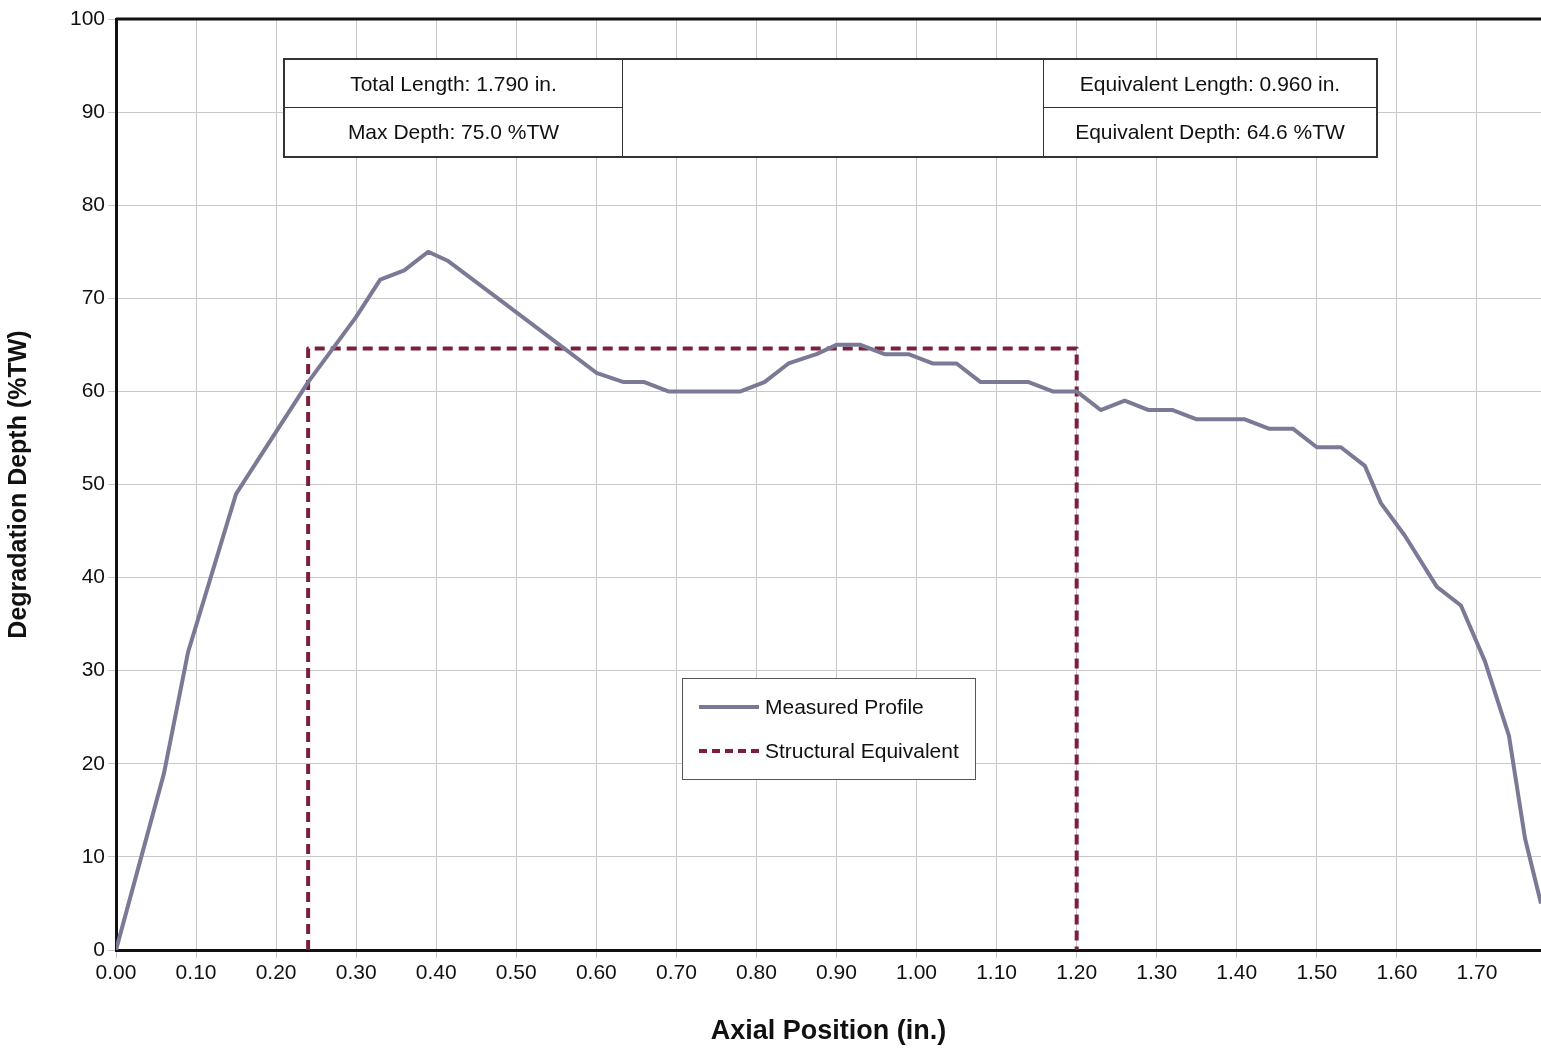 Image resolution: width=1541 pixels, height=1052 pixels. What do you see at coordinates (99, 948) in the screenshot?
I see `y-tick-label: 0` at bounding box center [99, 948].